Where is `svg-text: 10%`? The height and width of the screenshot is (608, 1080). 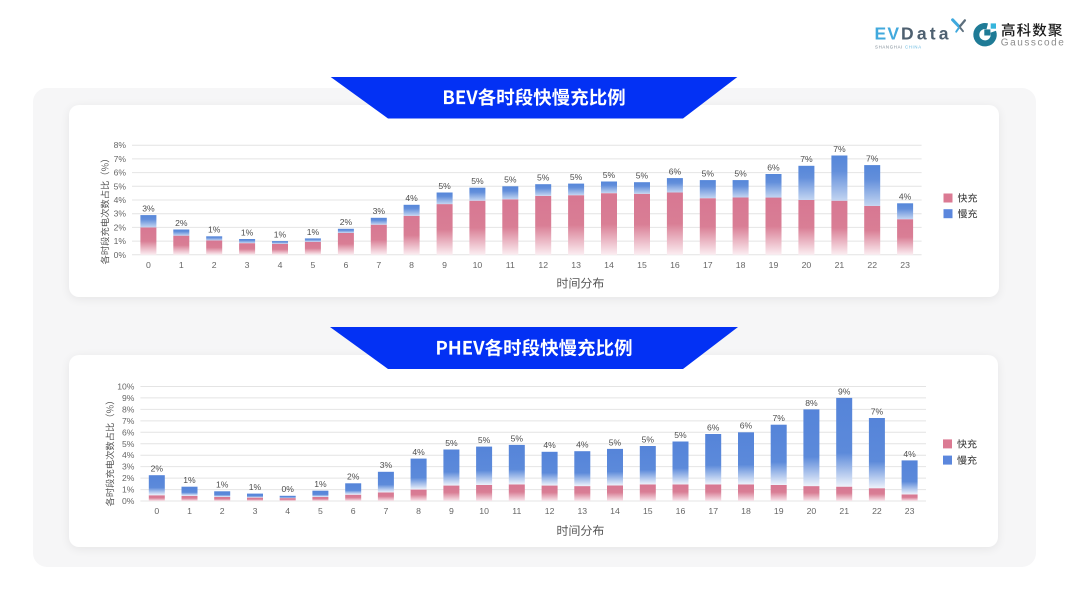 svg-text: 10% is located at coordinates (126, 387).